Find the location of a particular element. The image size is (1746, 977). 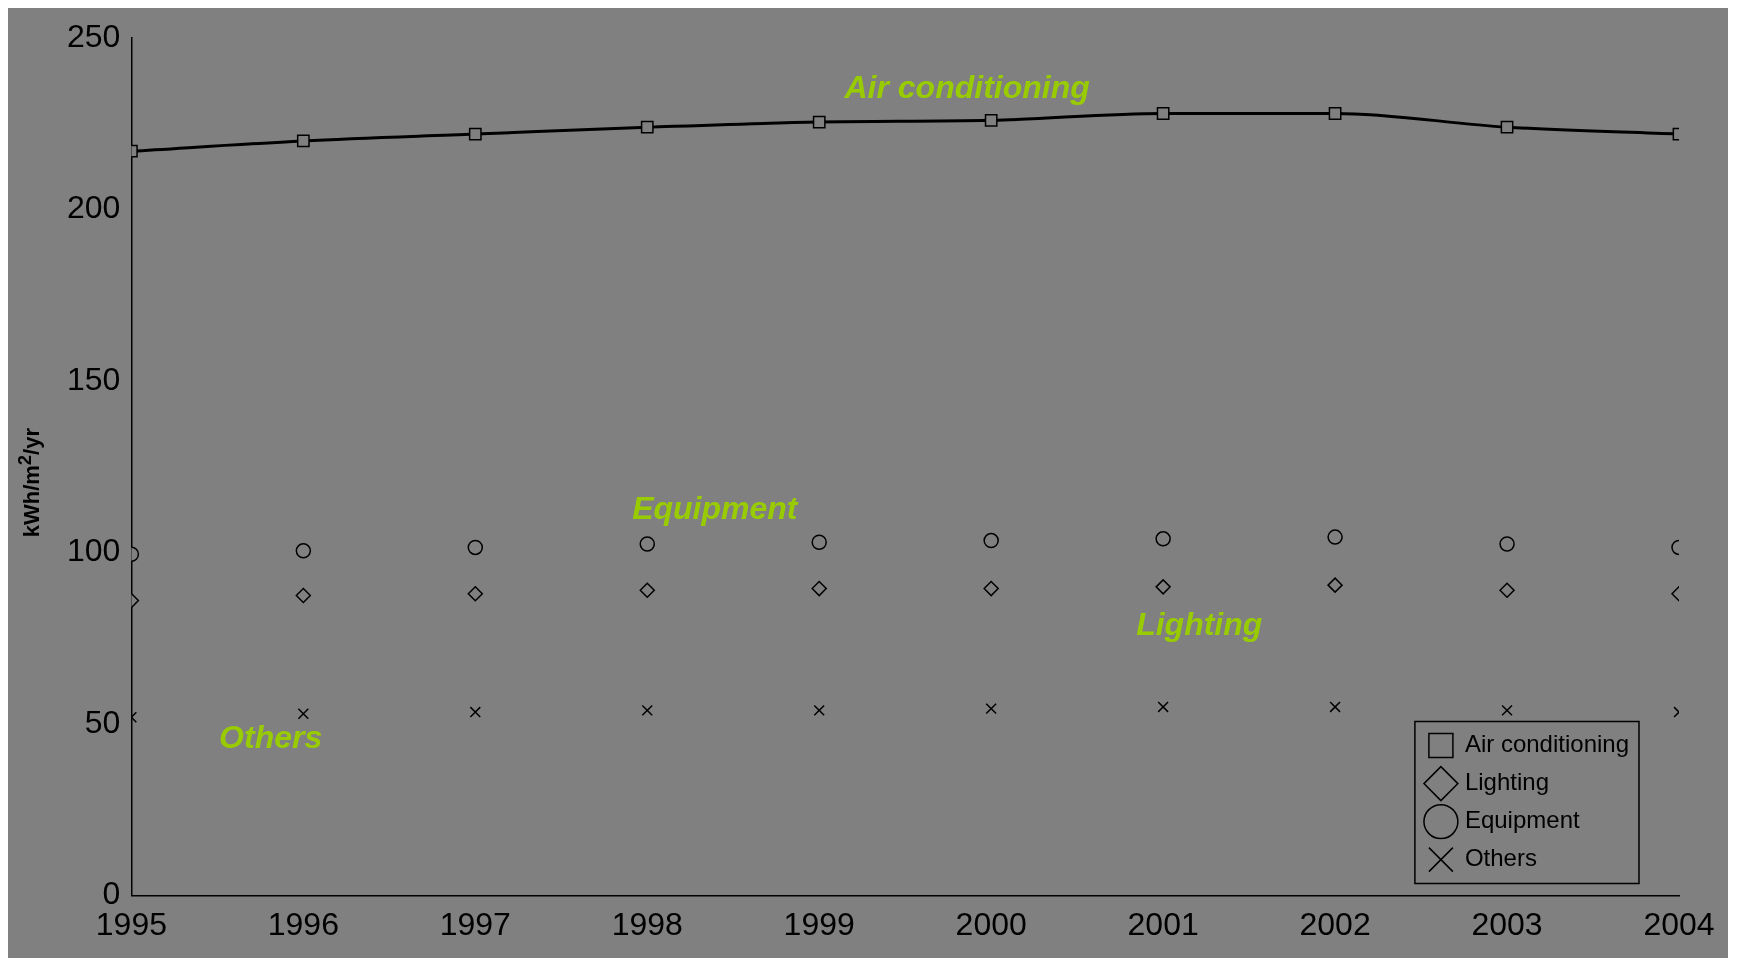

x-tick-label: 1996 is located at coordinates (303, 923).